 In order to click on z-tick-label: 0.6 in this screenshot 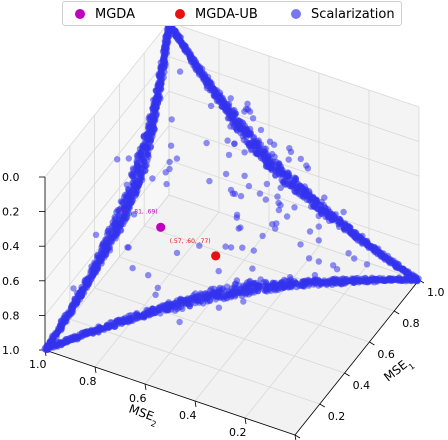, I will do `click(11, 281)`.